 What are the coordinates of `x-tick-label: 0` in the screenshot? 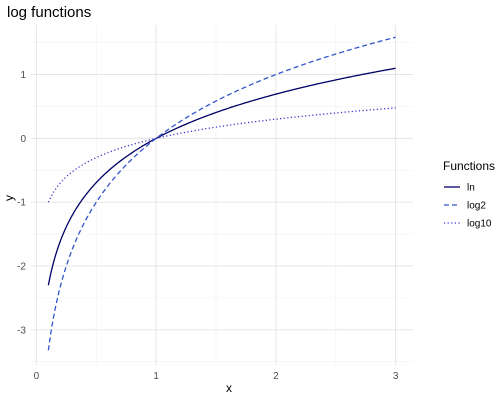 It's located at (37, 376).